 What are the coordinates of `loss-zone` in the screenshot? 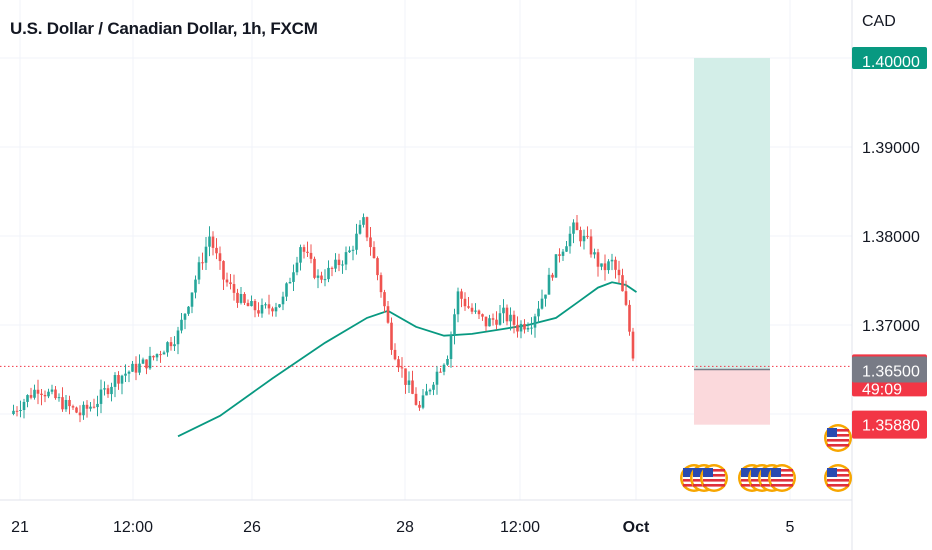 It's located at (732, 397).